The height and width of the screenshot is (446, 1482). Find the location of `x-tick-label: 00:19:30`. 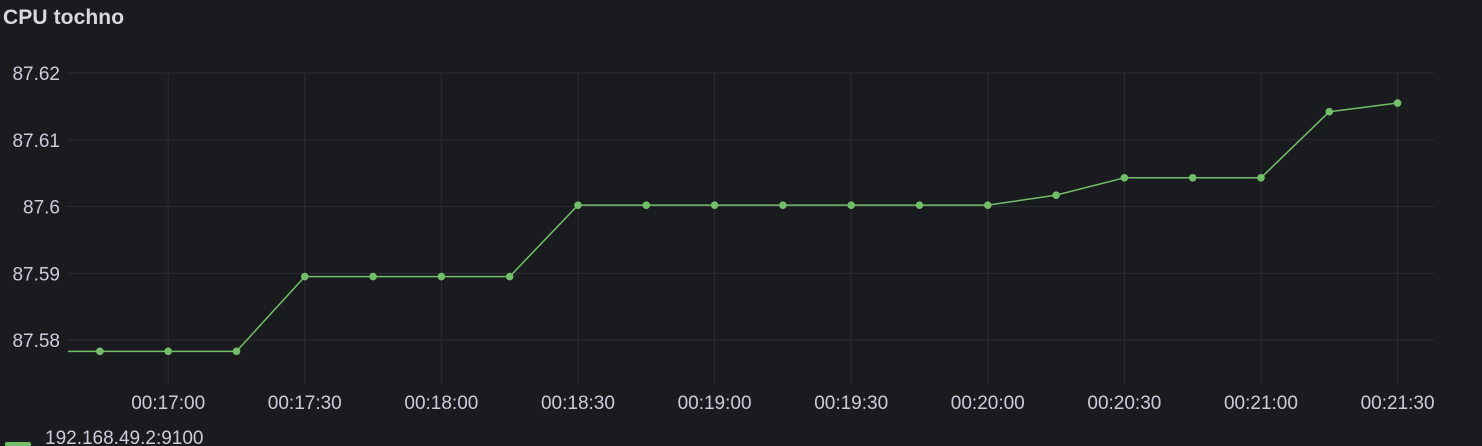

x-tick-label: 00:19:30 is located at coordinates (851, 403).